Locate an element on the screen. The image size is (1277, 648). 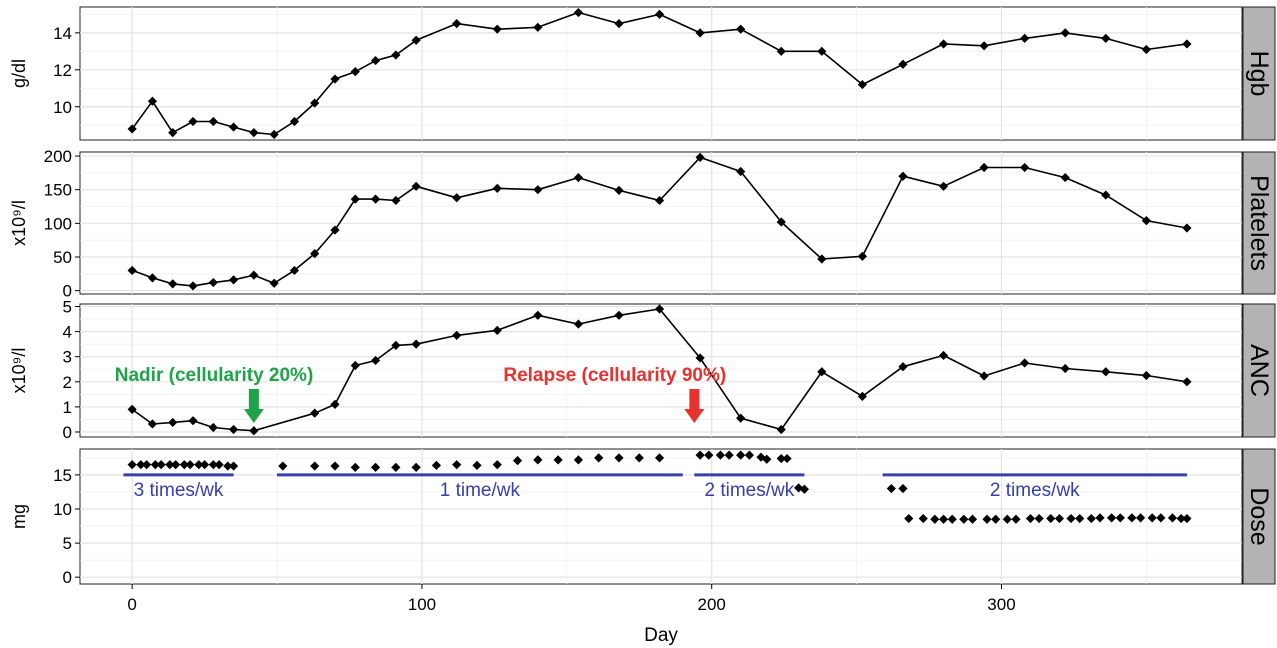
x-axis-label: Day is located at coordinates (661, 635).